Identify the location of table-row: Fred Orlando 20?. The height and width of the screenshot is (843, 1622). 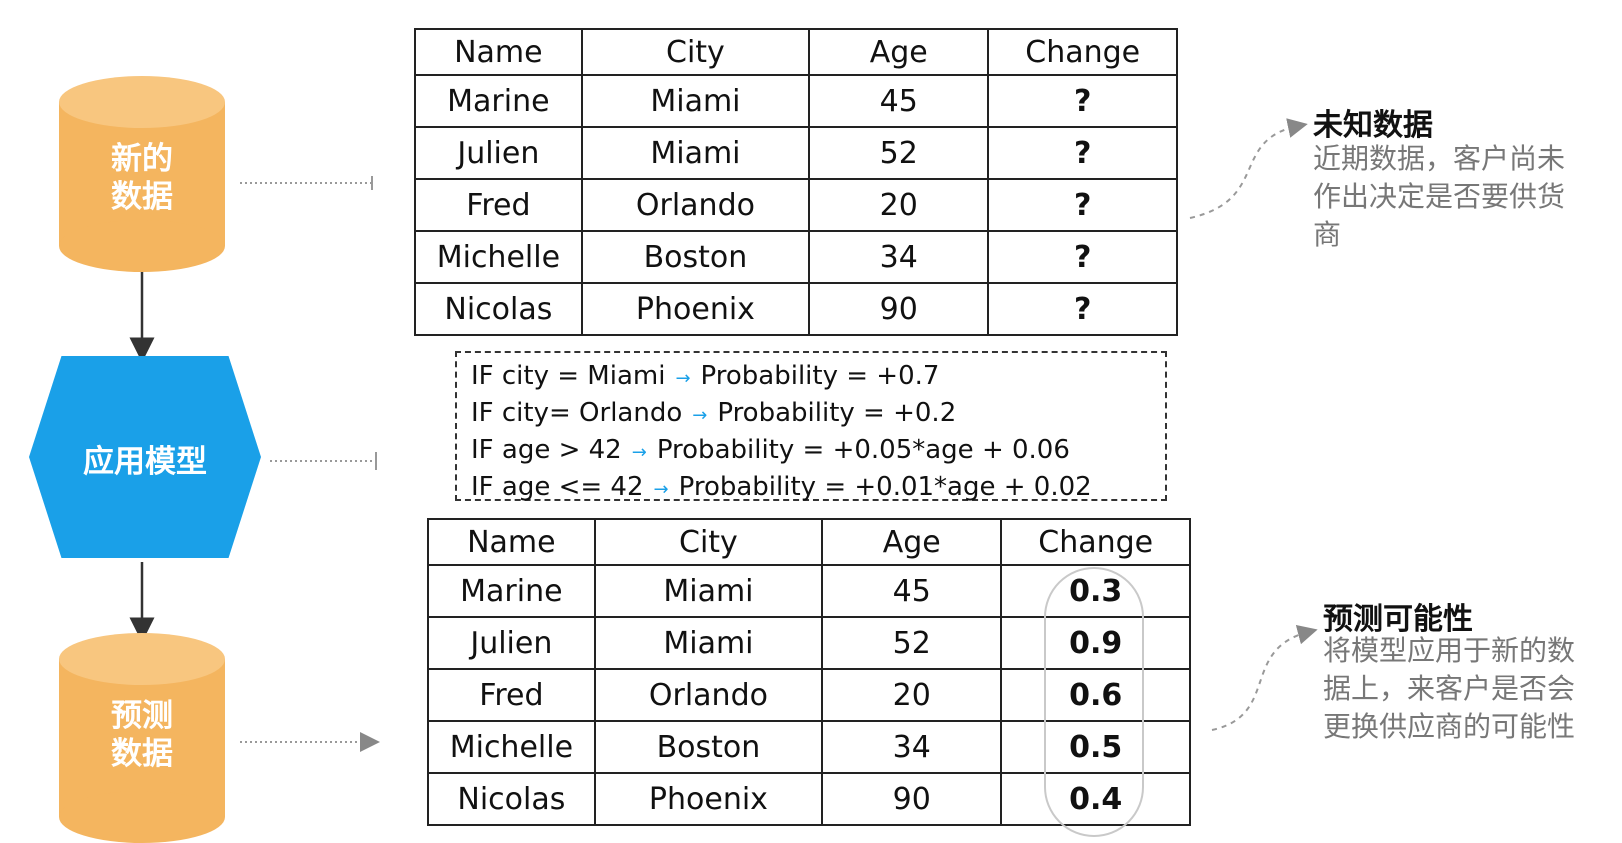
(796, 205).